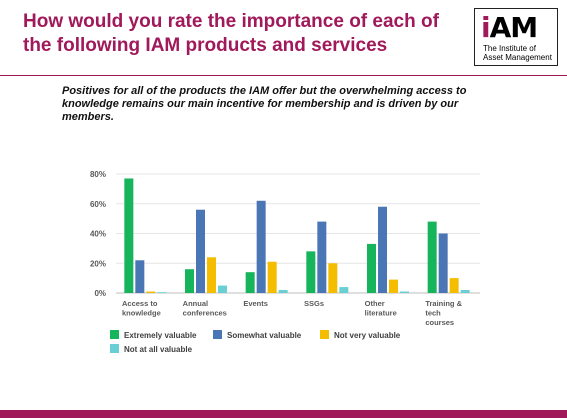  I want to click on legend-label: Extremely valuable, so click(160, 335).